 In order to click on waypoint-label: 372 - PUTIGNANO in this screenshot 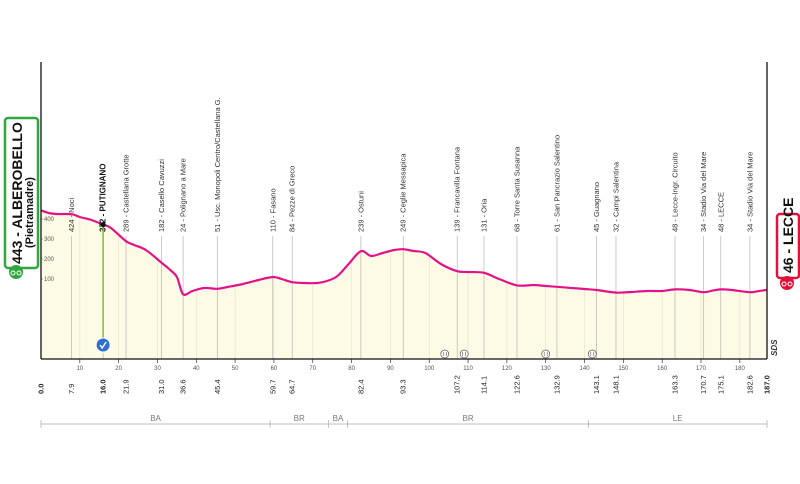, I will do `click(103, 198)`.